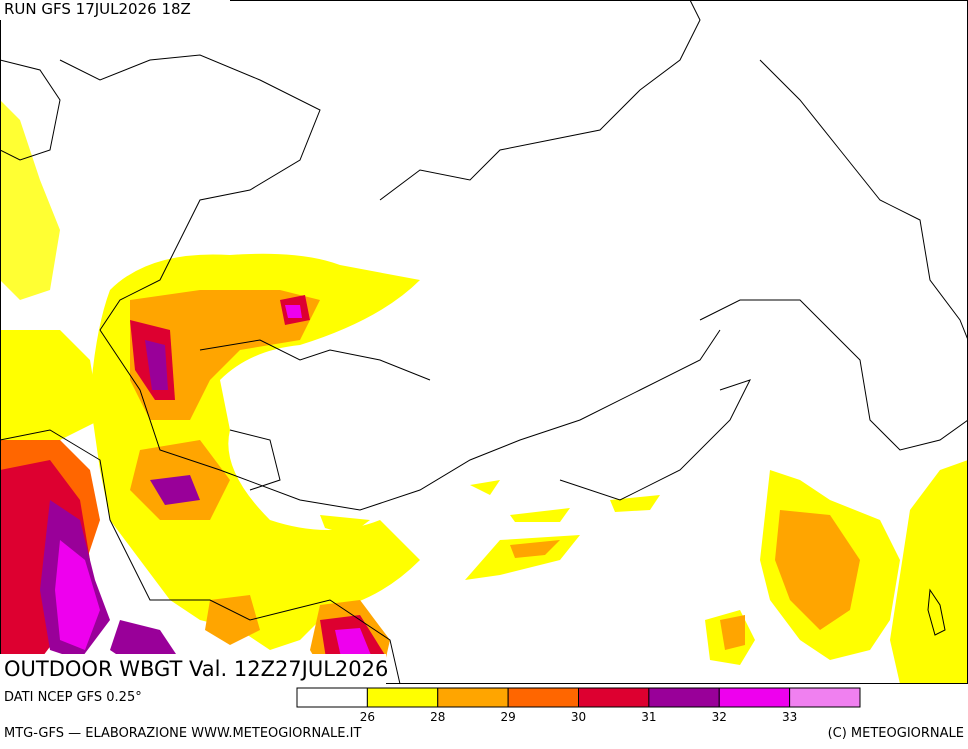  What do you see at coordinates (73, 697) in the screenshot?
I see `data-source: DATI NCEP GFS 0.25°` at bounding box center [73, 697].